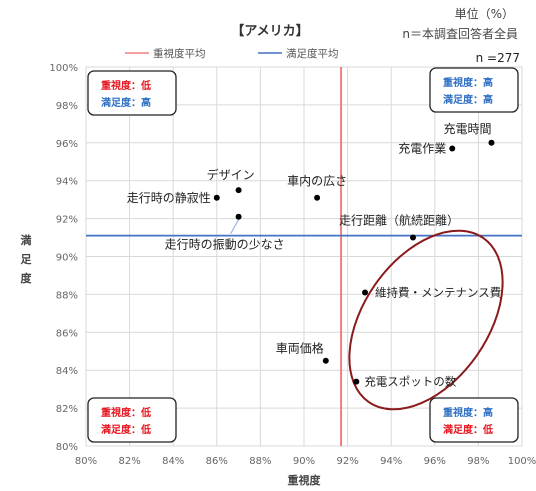 The height and width of the screenshot is (491, 536). Describe the element at coordinates (67, 182) in the screenshot. I see `y-tick-label: 94%` at that location.